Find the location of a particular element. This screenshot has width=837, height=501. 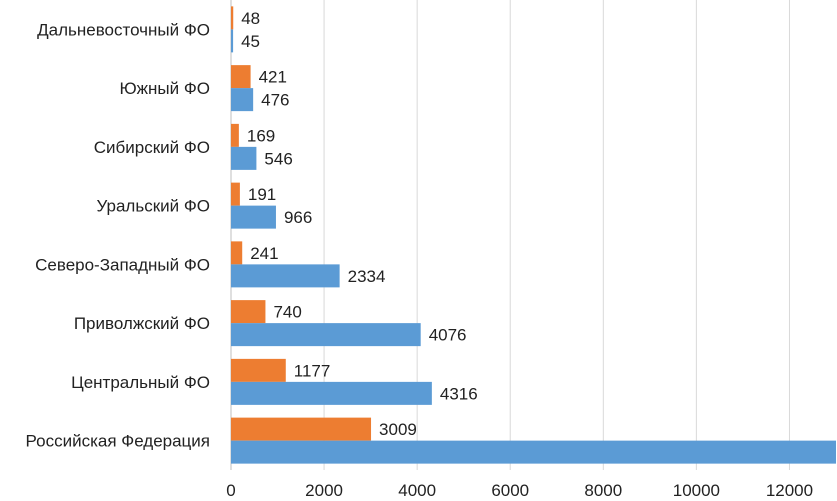

data-label: 4316 is located at coordinates (459, 393).